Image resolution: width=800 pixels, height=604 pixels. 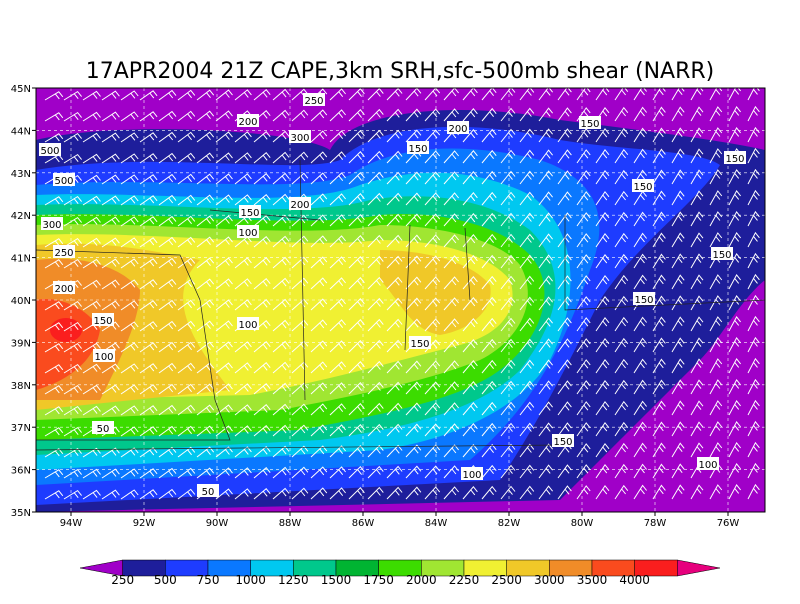 What do you see at coordinates (208, 492) in the screenshot?
I see `contour-label: 50` at bounding box center [208, 492].